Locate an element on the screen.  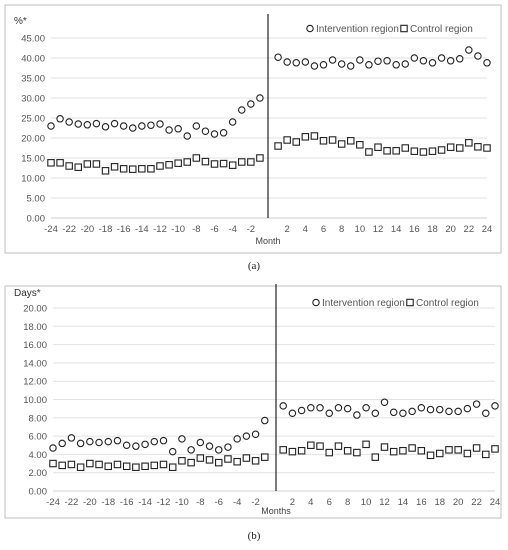
x-tick-label: 8 is located at coordinates (347, 502).